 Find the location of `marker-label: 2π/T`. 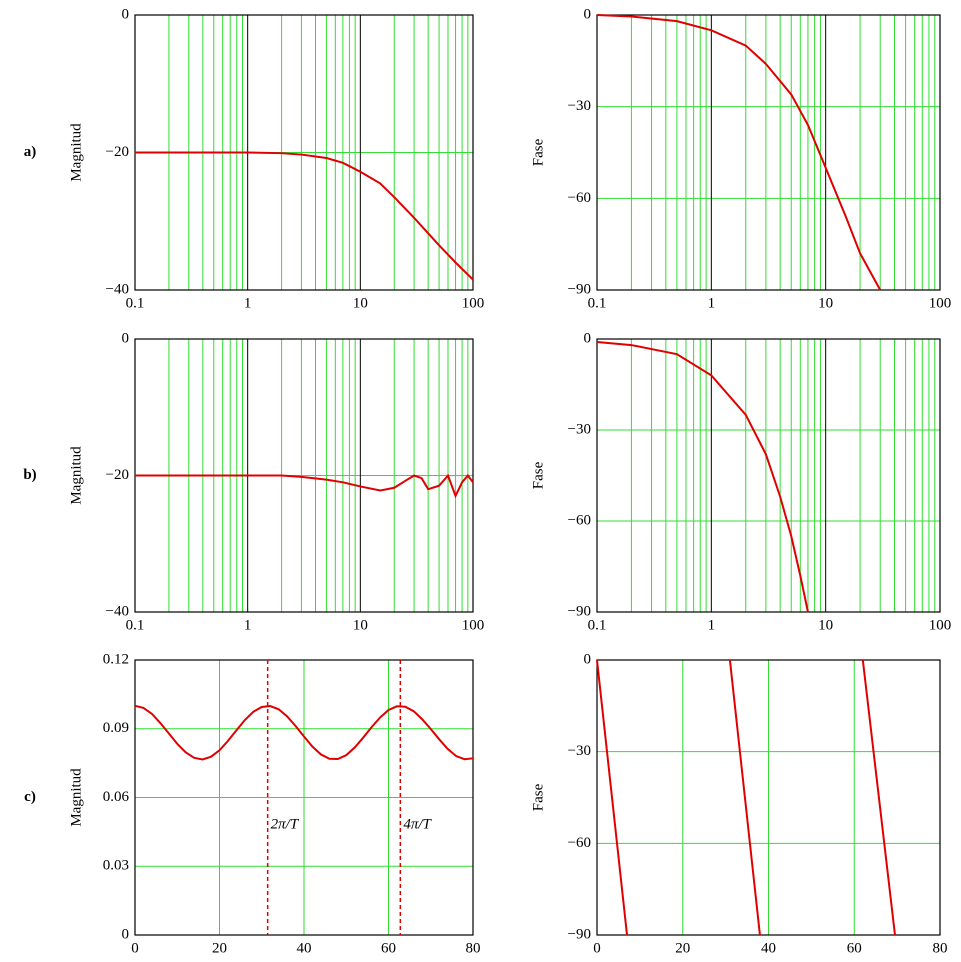

marker-label: 2π/T is located at coordinates (285, 824).